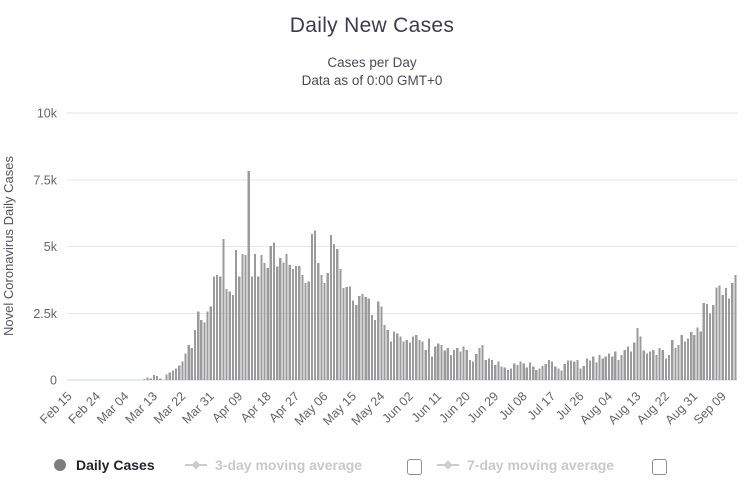 The image size is (744, 482). Describe the element at coordinates (659, 467) in the screenshot. I see `7day-moving-average-checkbox` at that location.